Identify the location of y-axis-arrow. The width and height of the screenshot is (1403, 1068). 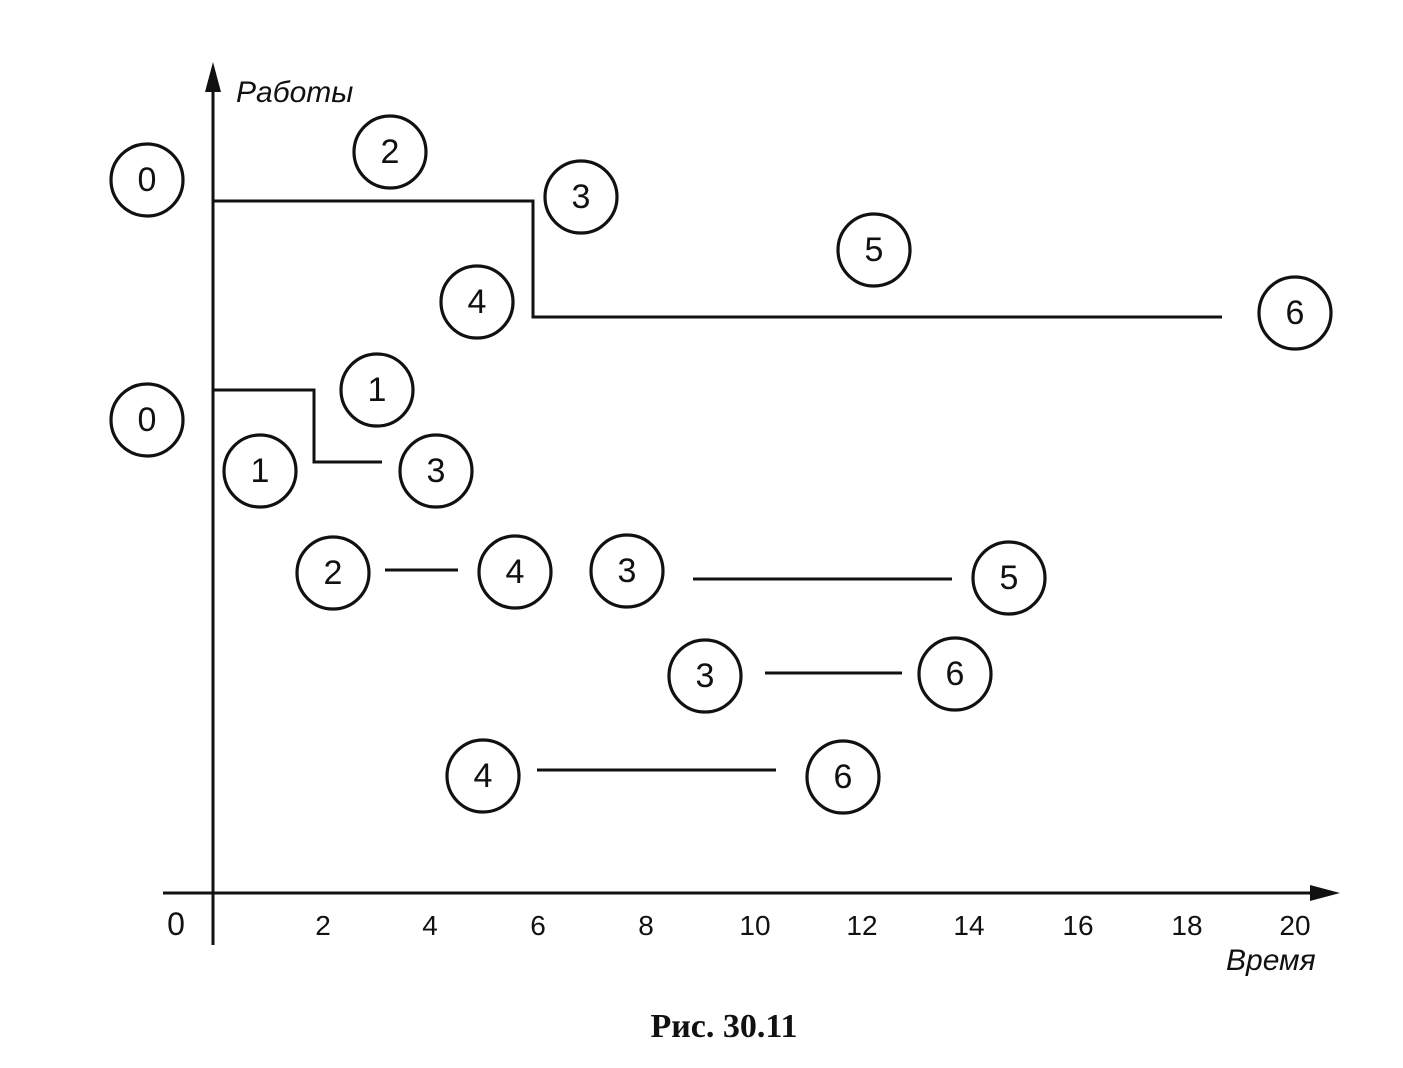
(213, 77).